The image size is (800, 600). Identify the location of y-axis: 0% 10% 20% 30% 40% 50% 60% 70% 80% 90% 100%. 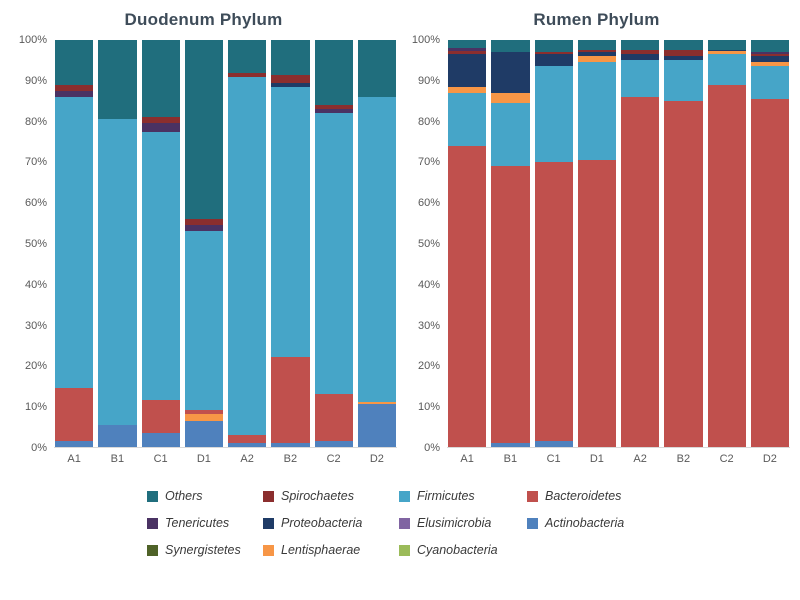
(425, 244).